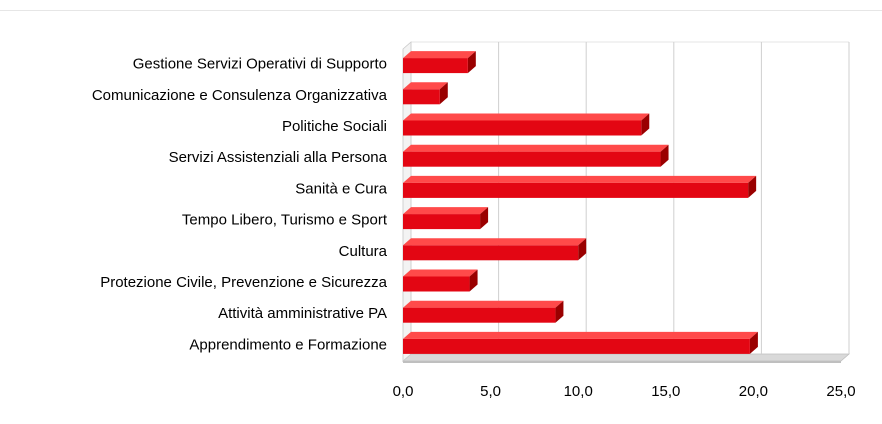 The image size is (882, 424). Describe the element at coordinates (645, 124) in the screenshot. I see `bar-politiche-sociali-end` at that location.